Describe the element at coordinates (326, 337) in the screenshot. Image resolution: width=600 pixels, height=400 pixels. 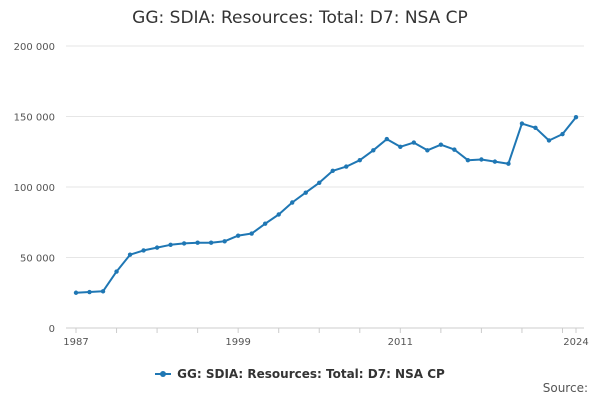
I see `x-axis: 1987 1999 2011 2024` at that location.